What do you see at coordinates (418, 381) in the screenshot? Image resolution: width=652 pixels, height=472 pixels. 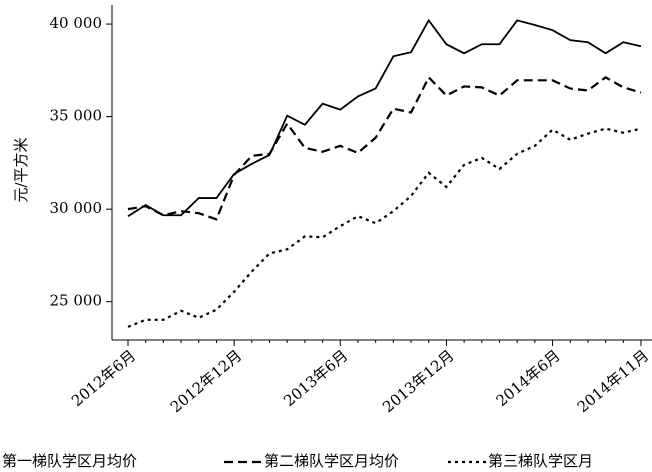 I see `x-tick-label: 2013年12月` at bounding box center [418, 381].